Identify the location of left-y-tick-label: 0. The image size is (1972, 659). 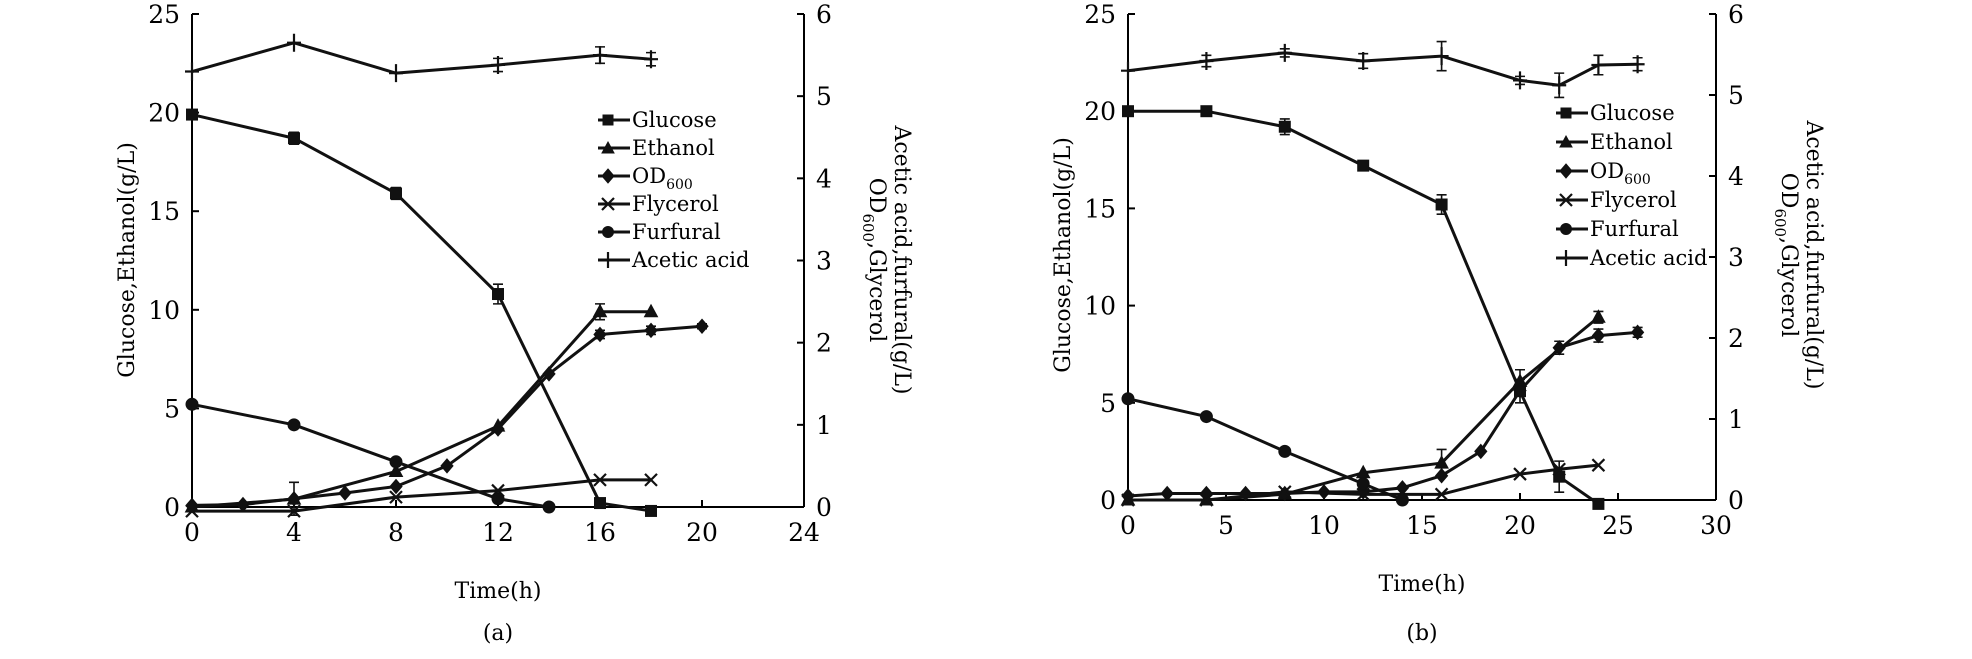
(172, 507).